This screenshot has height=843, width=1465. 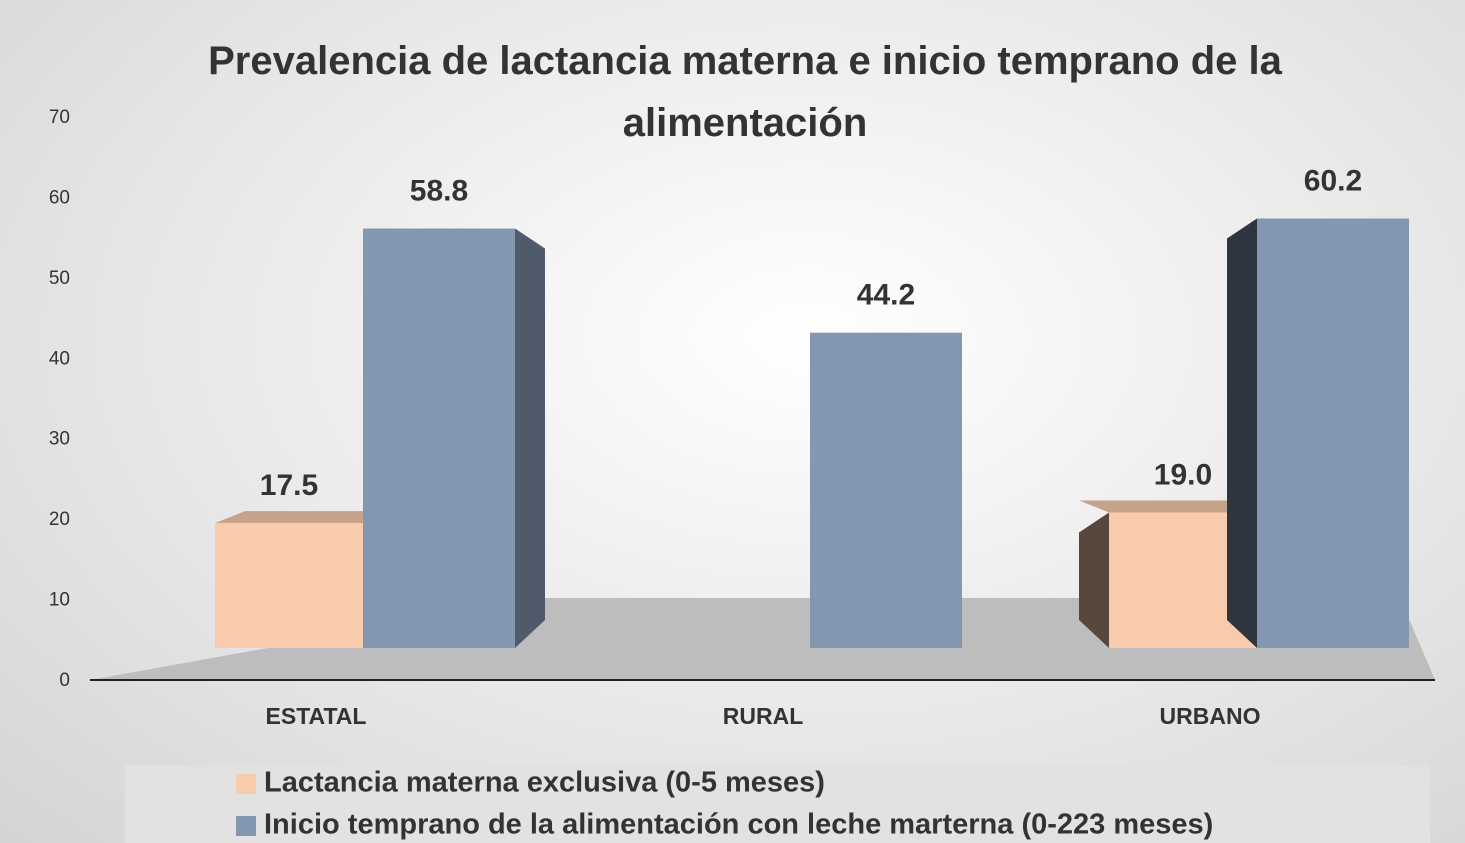 What do you see at coordinates (289, 485) in the screenshot?
I see `value-label: 17.5` at bounding box center [289, 485].